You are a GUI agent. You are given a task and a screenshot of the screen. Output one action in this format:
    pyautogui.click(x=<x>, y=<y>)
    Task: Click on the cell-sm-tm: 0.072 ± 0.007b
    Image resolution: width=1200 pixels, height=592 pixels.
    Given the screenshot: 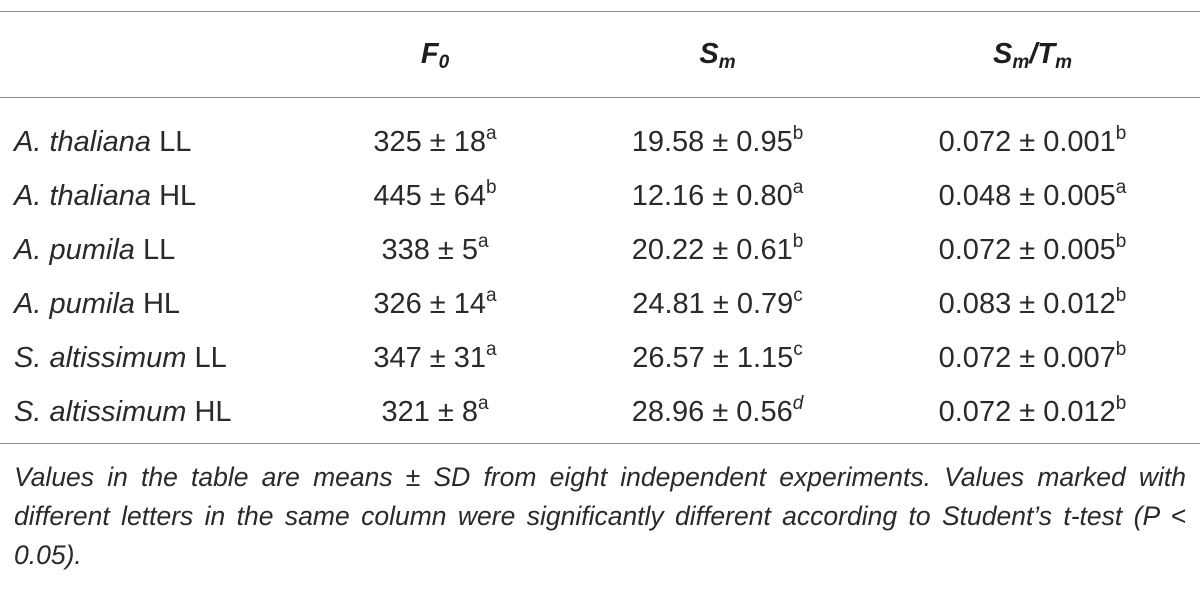 What is the action you would take?
    pyautogui.click(x=1032, y=356)
    